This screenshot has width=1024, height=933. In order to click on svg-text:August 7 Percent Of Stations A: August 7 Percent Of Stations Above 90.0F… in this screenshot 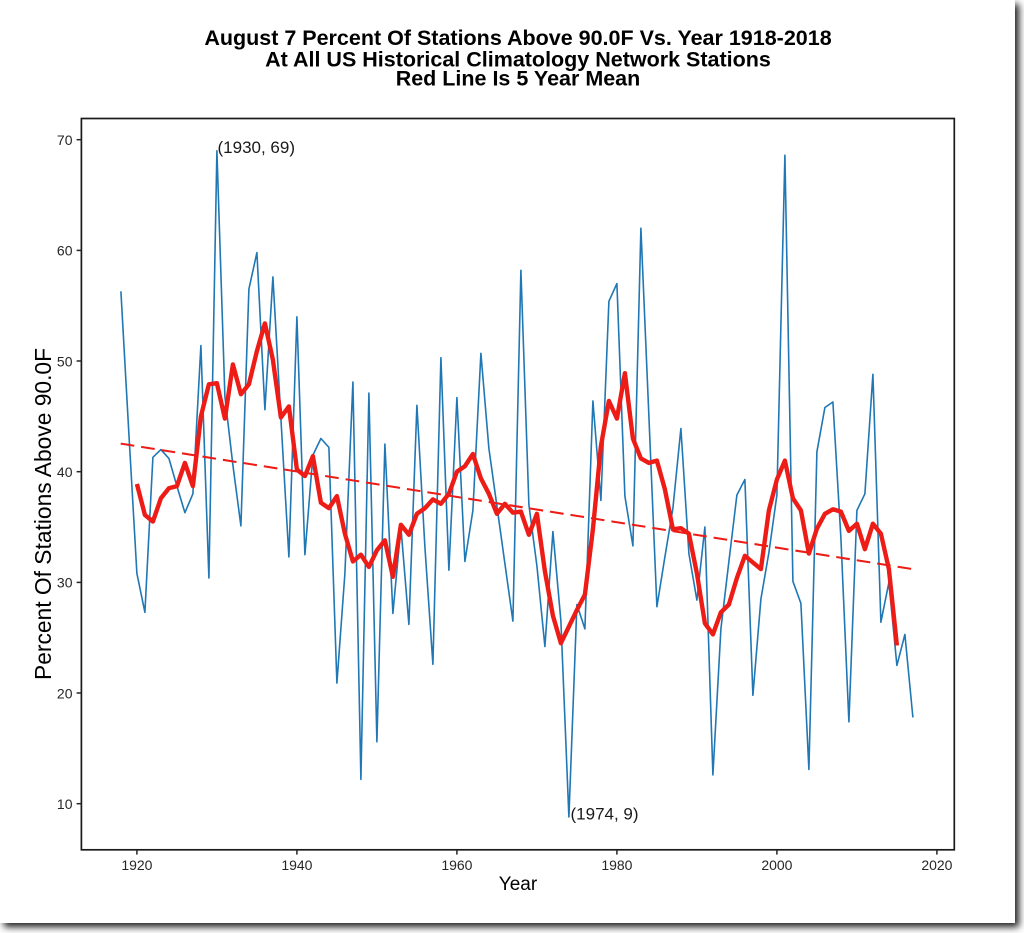, I will do `click(517, 38)`.